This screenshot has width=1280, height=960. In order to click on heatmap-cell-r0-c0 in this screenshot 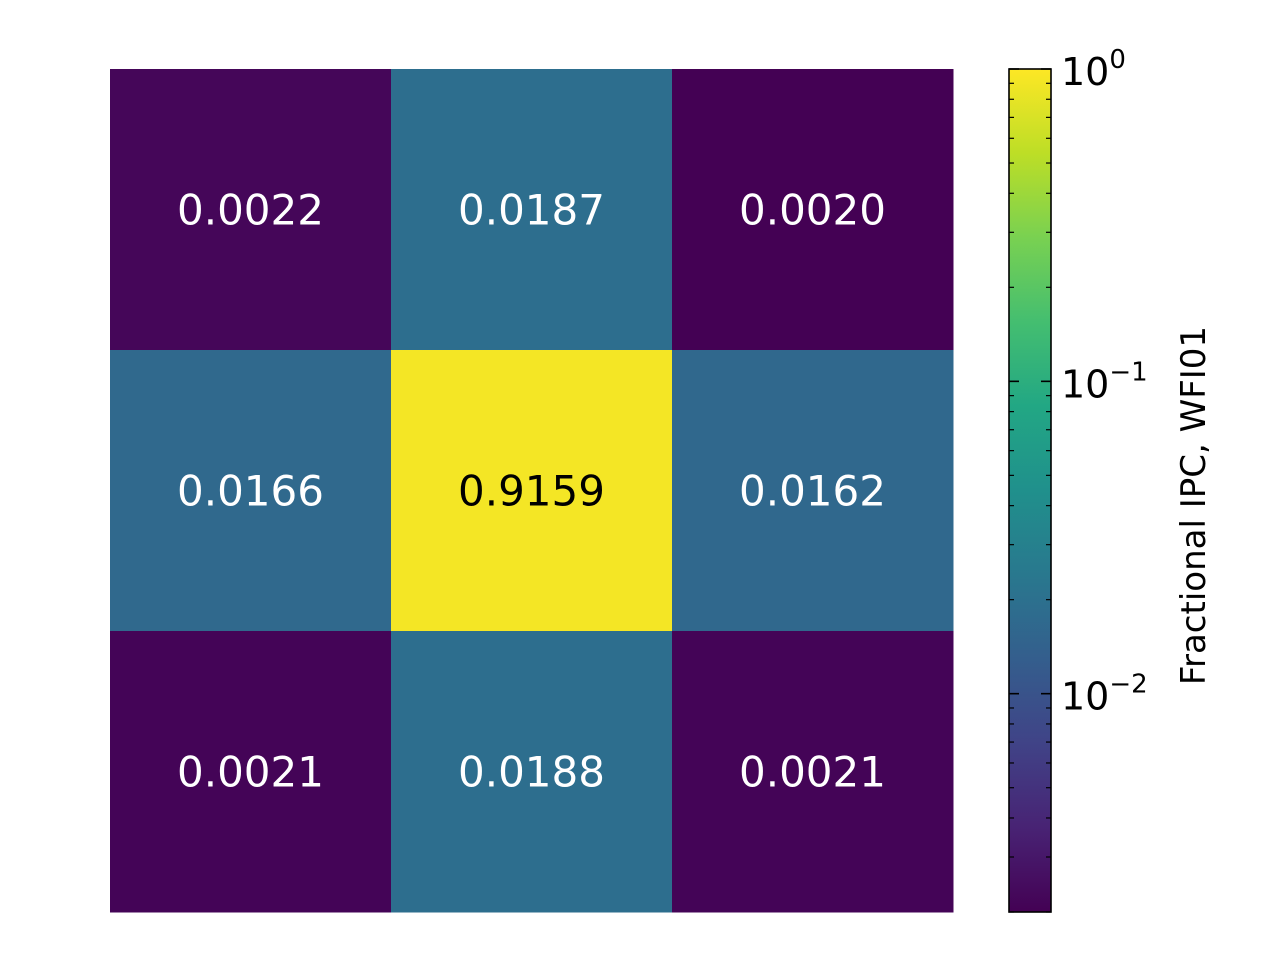, I will do `click(251, 210)`.